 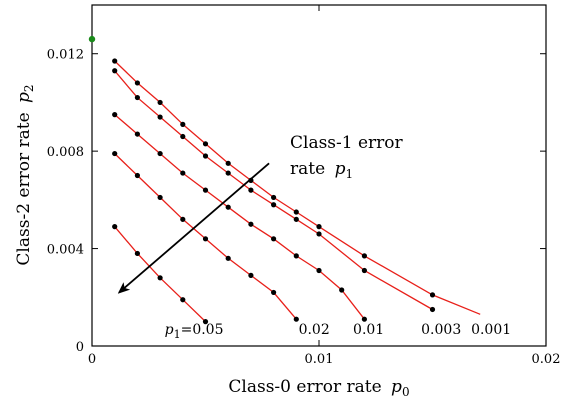 I want to click on x-tick-label: 0, so click(x=92, y=359).